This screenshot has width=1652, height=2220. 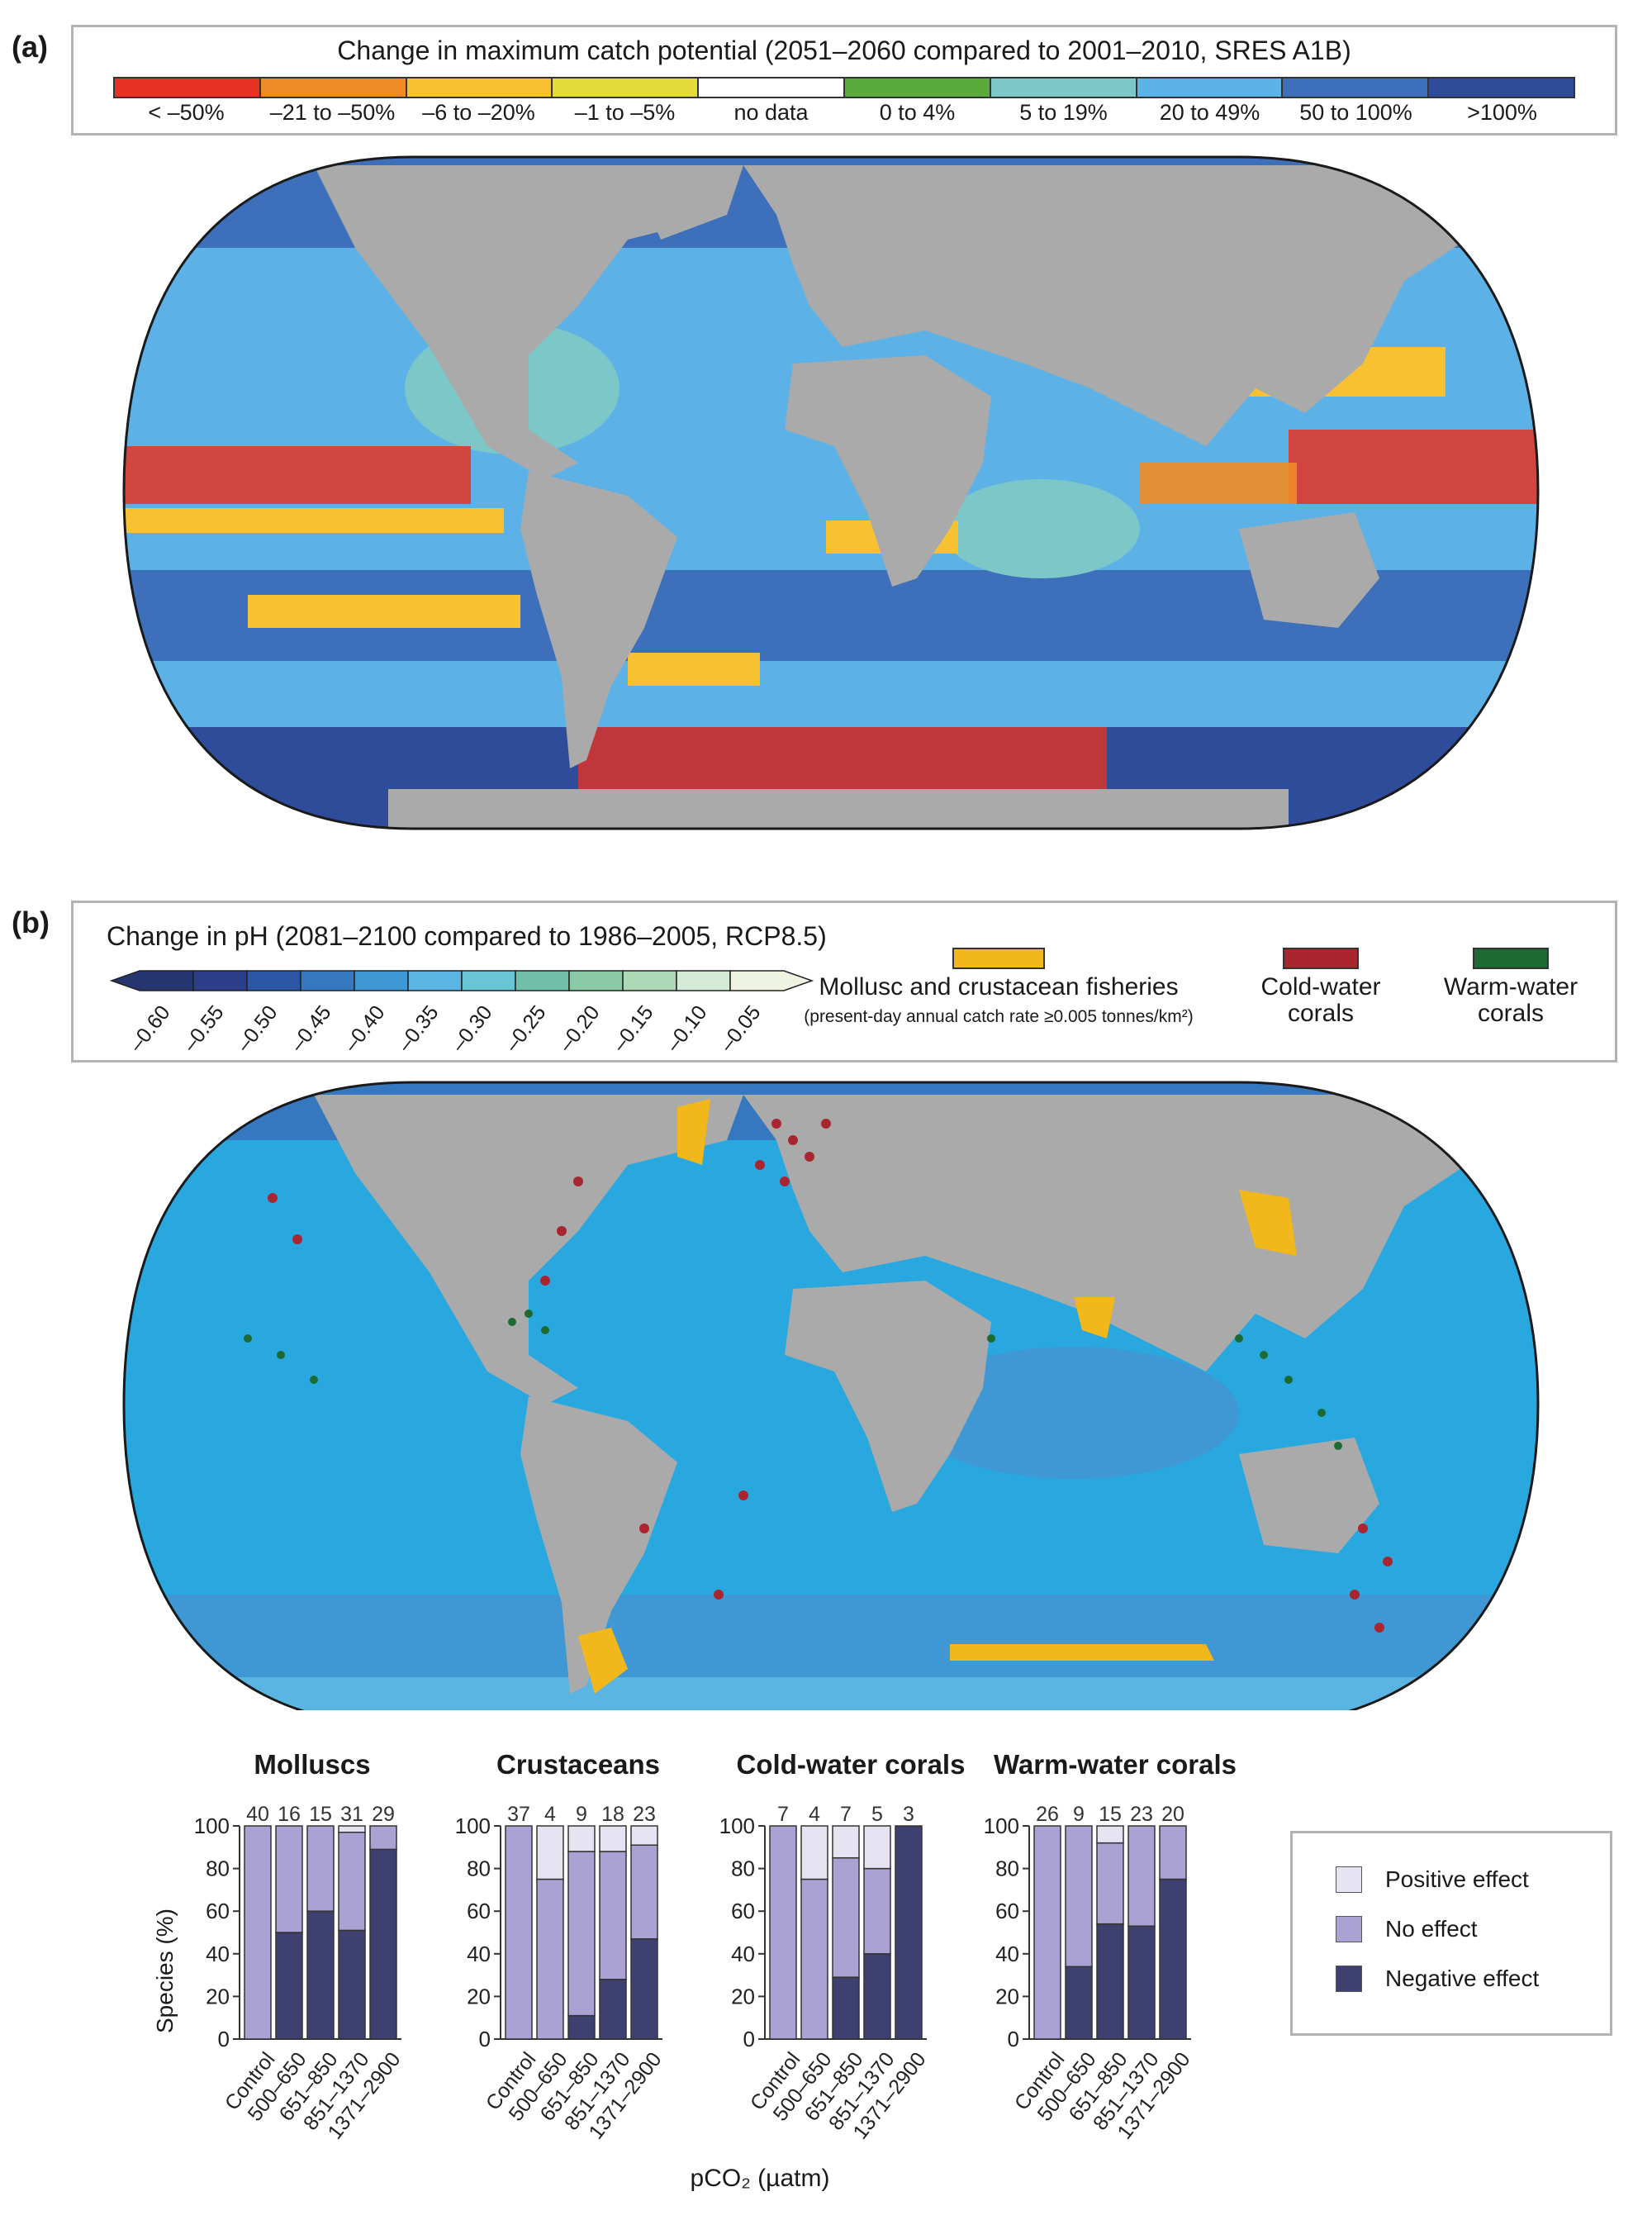 I want to click on catch-swatch-label: 50 to 100%, so click(x=1355, y=112).